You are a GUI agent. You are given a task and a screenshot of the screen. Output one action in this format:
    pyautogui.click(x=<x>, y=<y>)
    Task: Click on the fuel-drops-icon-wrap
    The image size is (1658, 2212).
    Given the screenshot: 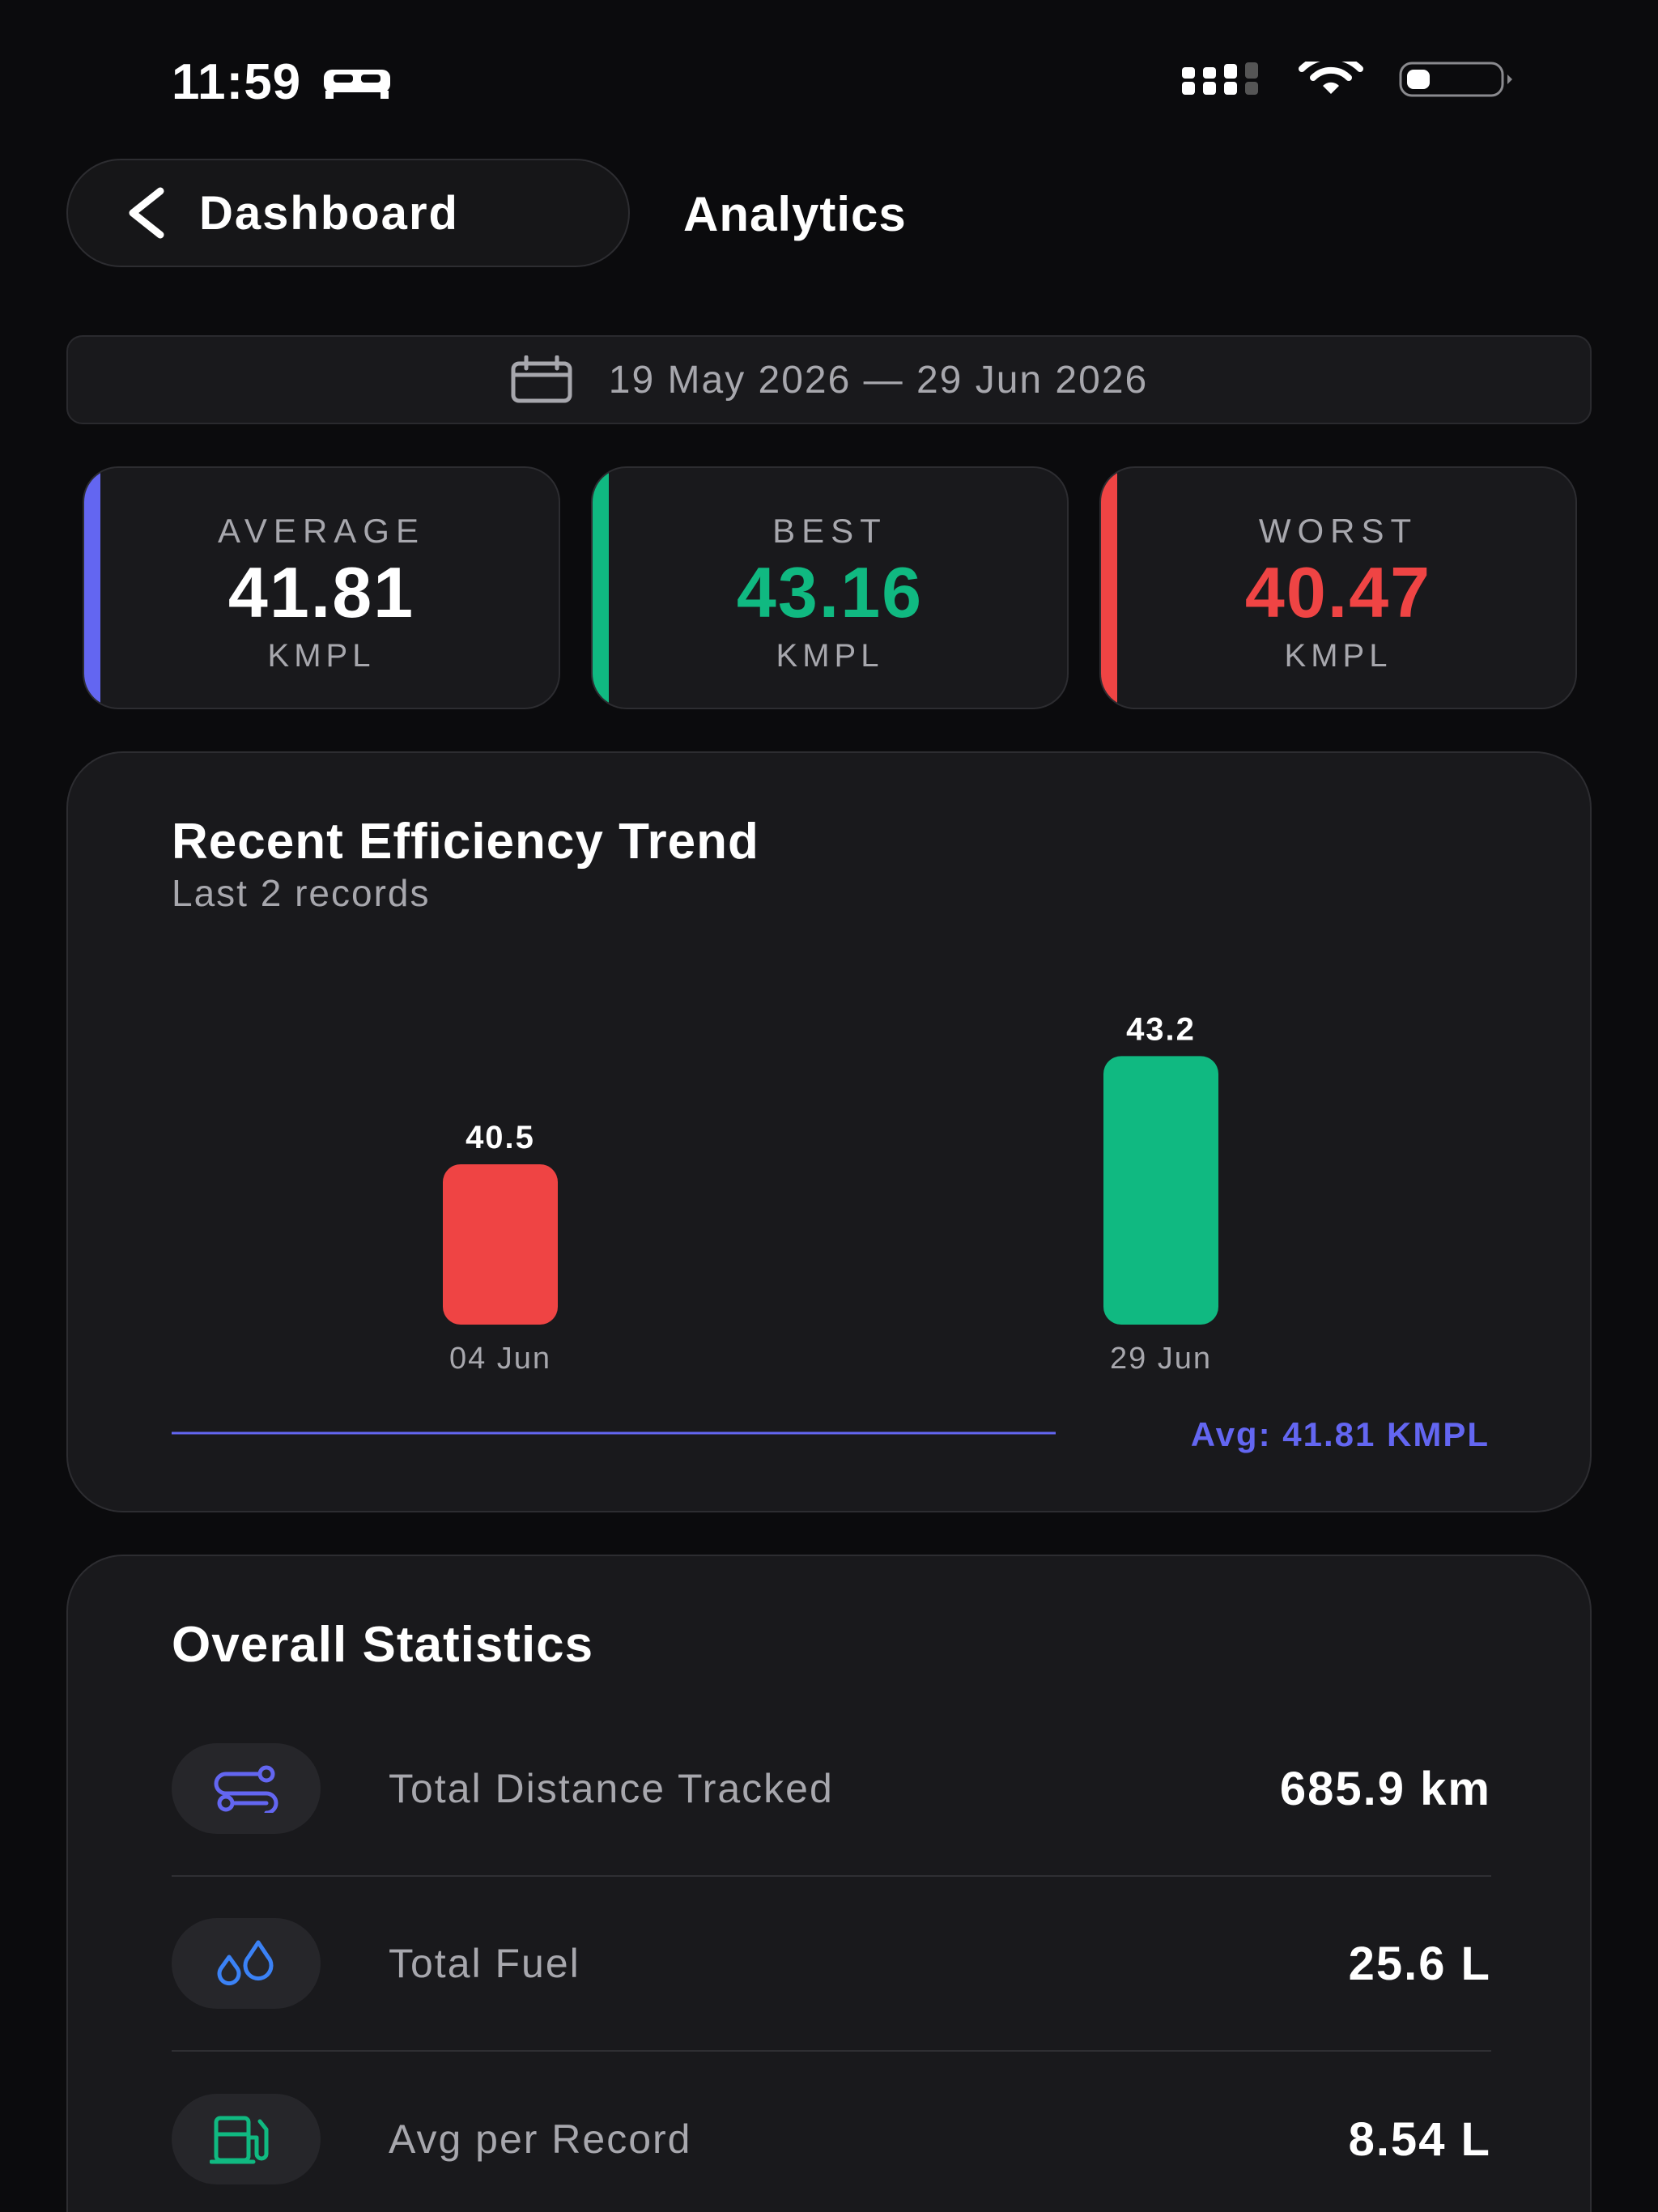 What is the action you would take?
    pyautogui.click(x=246, y=1964)
    